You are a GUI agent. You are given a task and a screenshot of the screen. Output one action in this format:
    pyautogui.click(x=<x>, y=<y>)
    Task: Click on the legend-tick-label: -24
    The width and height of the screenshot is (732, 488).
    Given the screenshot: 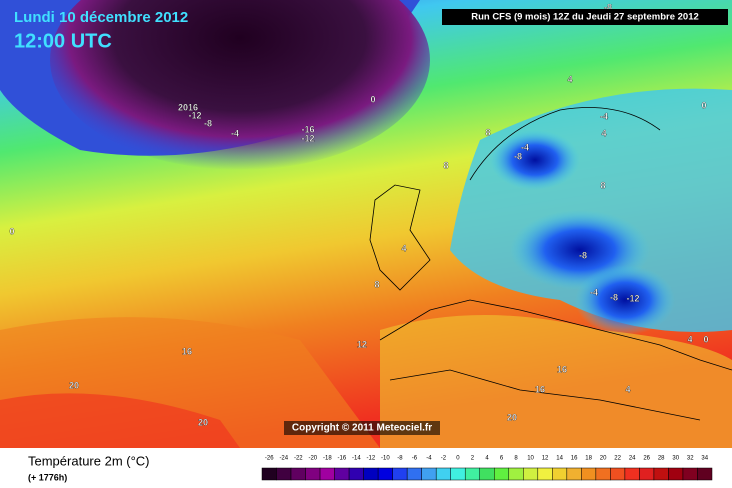 What is the action you would take?
    pyautogui.click(x=283, y=459)
    